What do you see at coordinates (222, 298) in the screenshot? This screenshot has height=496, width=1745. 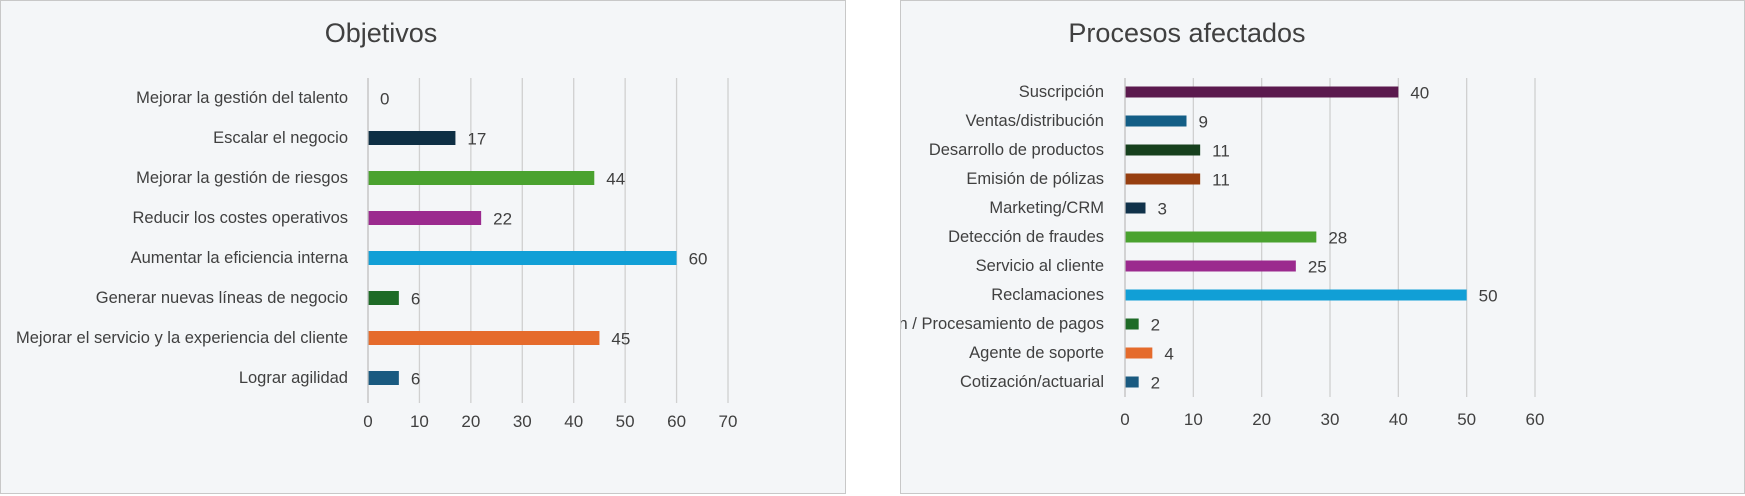 I see `category-label: Generar nuevas líneas de negocio` at bounding box center [222, 298].